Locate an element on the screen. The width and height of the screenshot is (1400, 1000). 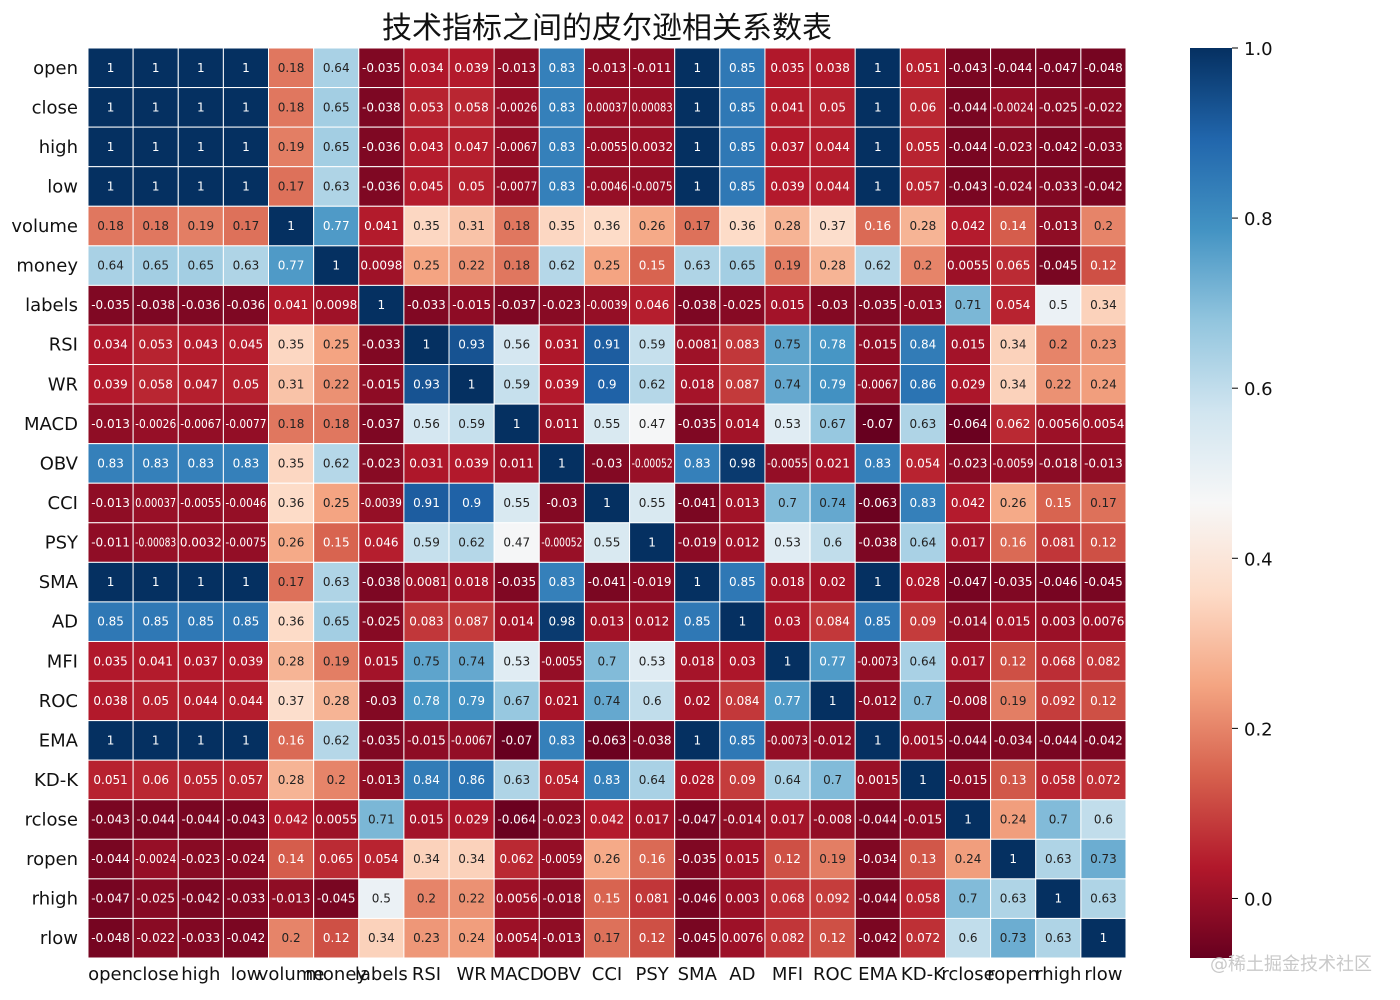
cell-value-label: 0.065 is located at coordinates (336, 859).